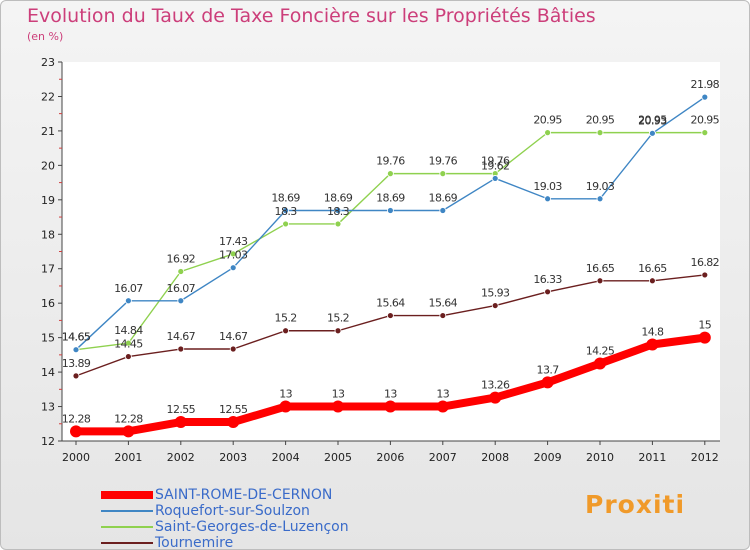 This screenshot has height=550, width=750. What do you see at coordinates (443, 303) in the screenshot?
I see `data-label: 15.64` at bounding box center [443, 303].